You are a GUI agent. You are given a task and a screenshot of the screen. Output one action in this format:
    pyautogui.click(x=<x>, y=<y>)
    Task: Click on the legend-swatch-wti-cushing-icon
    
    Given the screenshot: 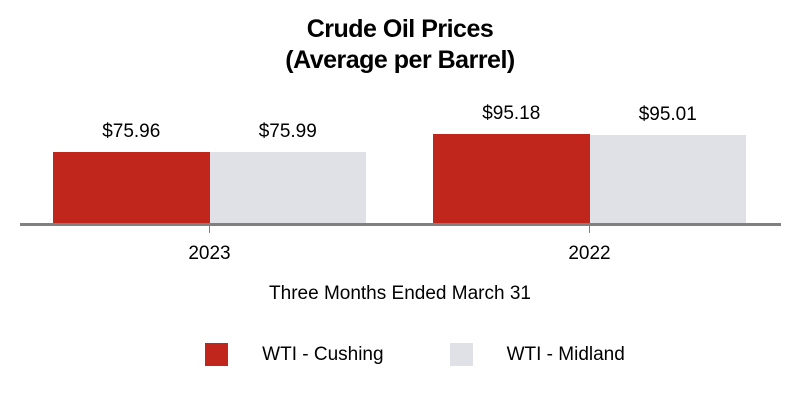 What is the action you would take?
    pyautogui.click(x=217, y=354)
    